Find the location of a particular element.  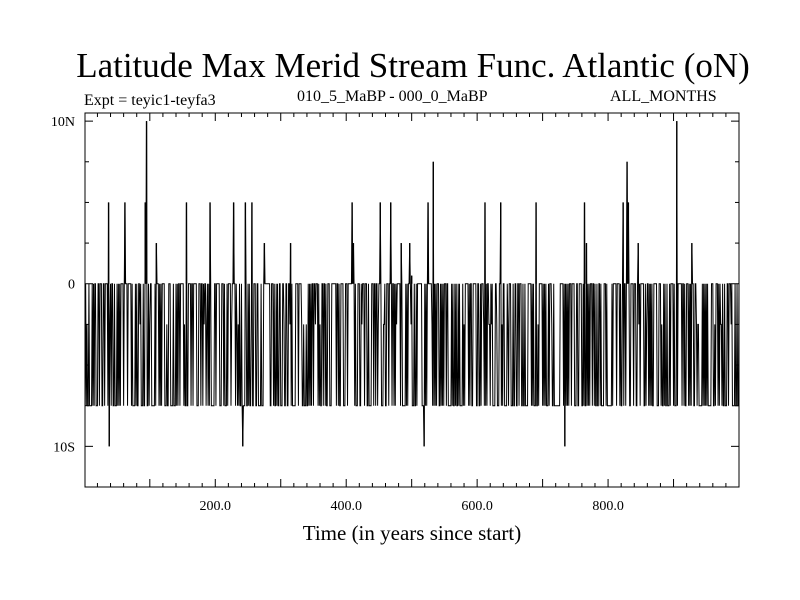

months-label: ALL_MONTHS is located at coordinates (663, 96).